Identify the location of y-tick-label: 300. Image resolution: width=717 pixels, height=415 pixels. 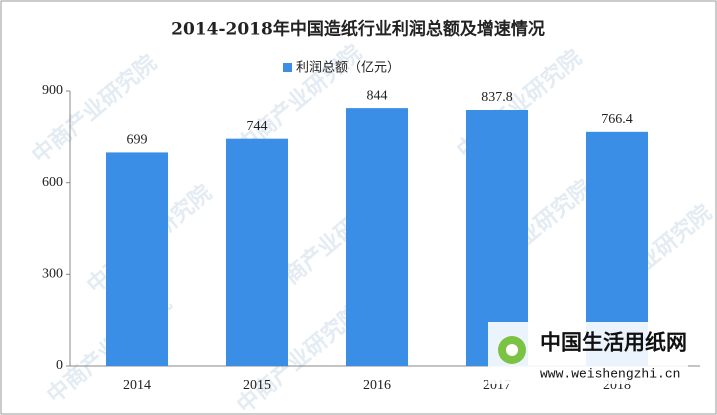
(52, 274).